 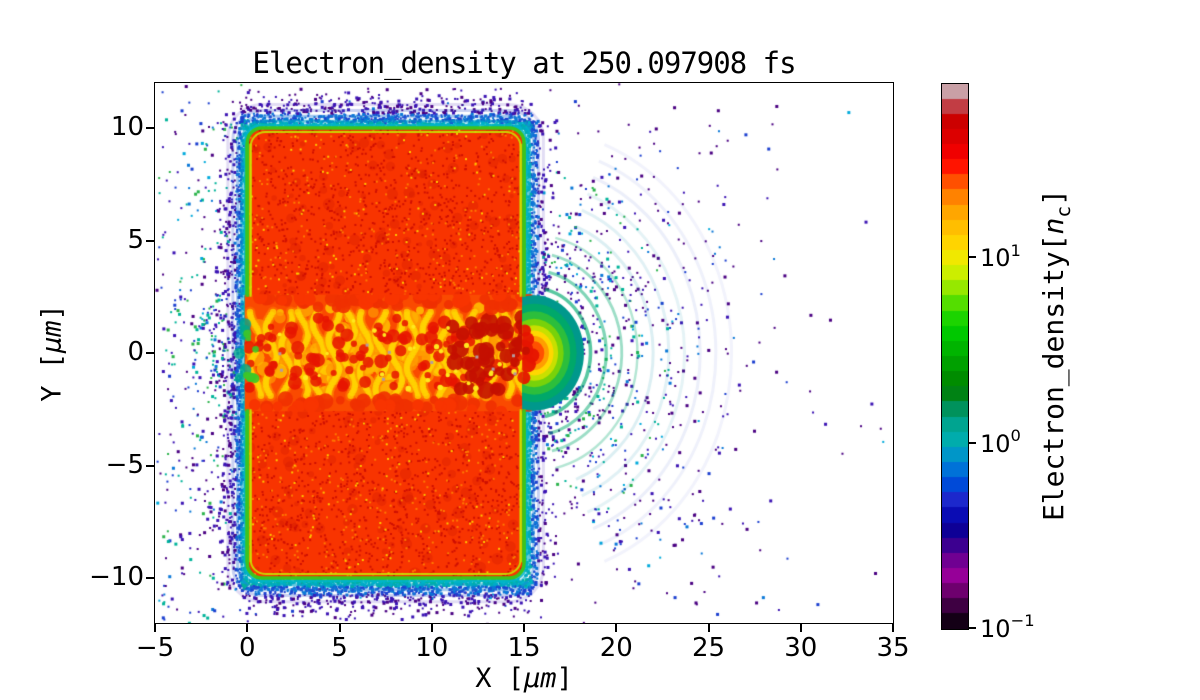 I want to click on y-tick-label: 10, so click(x=127, y=126).